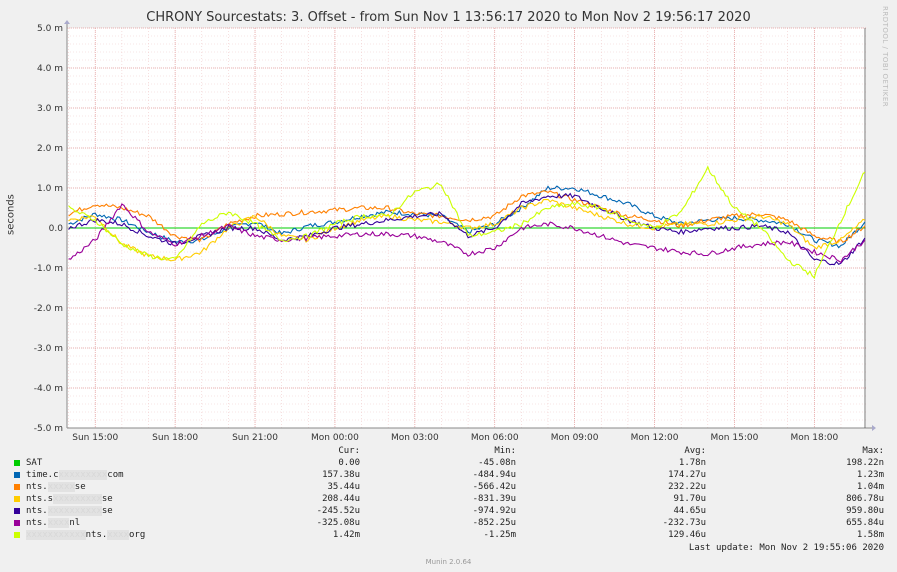  What do you see at coordinates (575, 438) in the screenshot?
I see `x-tick-label: Mon 09:00` at bounding box center [575, 438].